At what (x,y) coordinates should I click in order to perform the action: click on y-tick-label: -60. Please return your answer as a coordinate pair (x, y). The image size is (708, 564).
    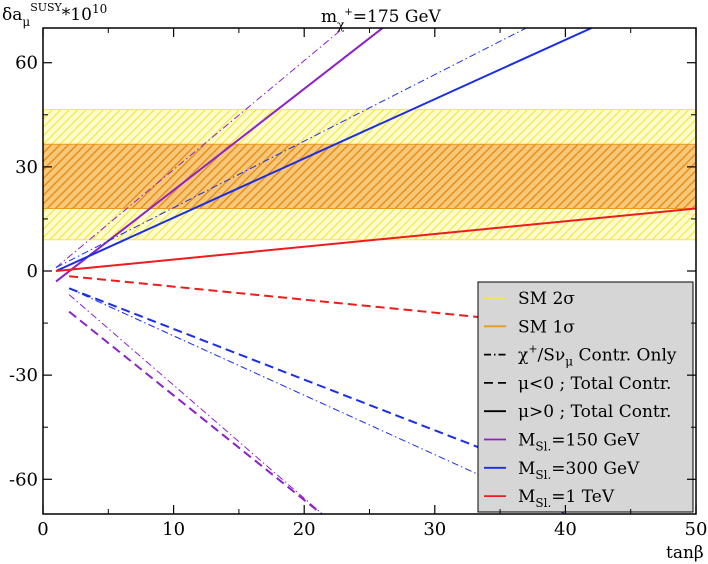
    Looking at the image, I should click on (23, 479).